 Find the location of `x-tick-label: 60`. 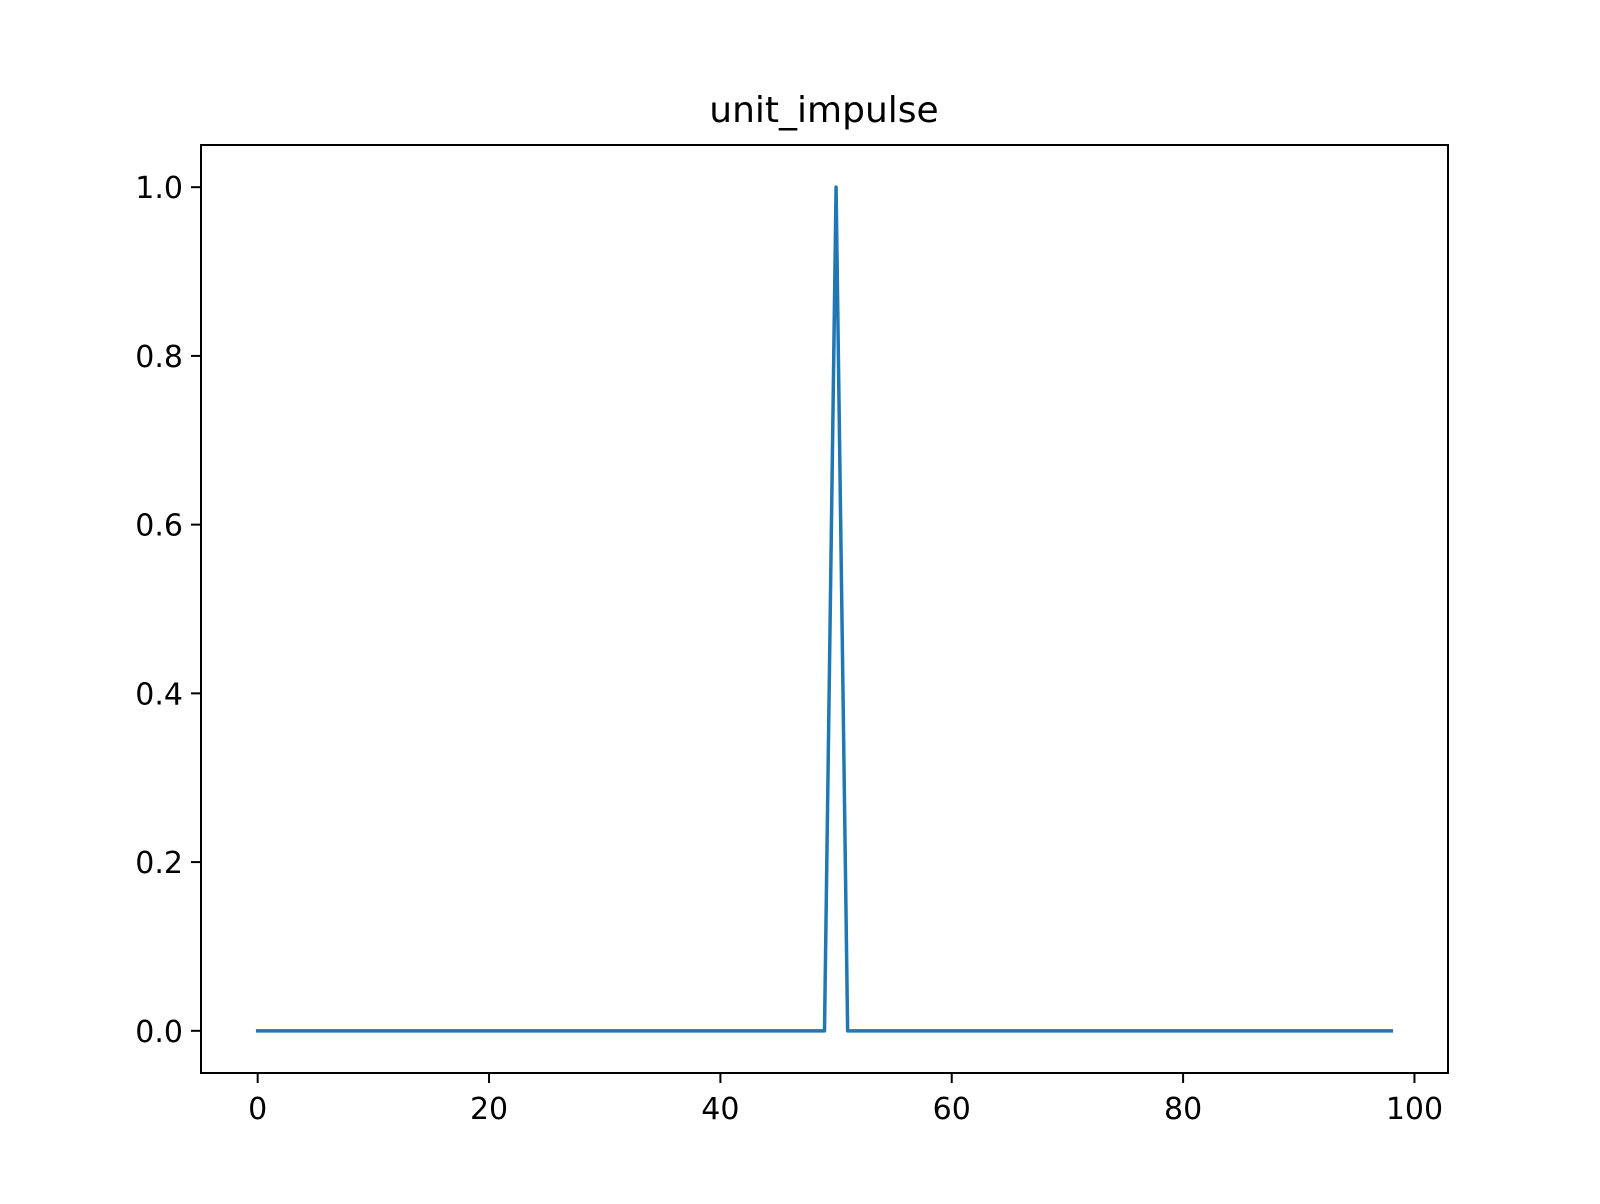

x-tick-label: 60 is located at coordinates (952, 1109).